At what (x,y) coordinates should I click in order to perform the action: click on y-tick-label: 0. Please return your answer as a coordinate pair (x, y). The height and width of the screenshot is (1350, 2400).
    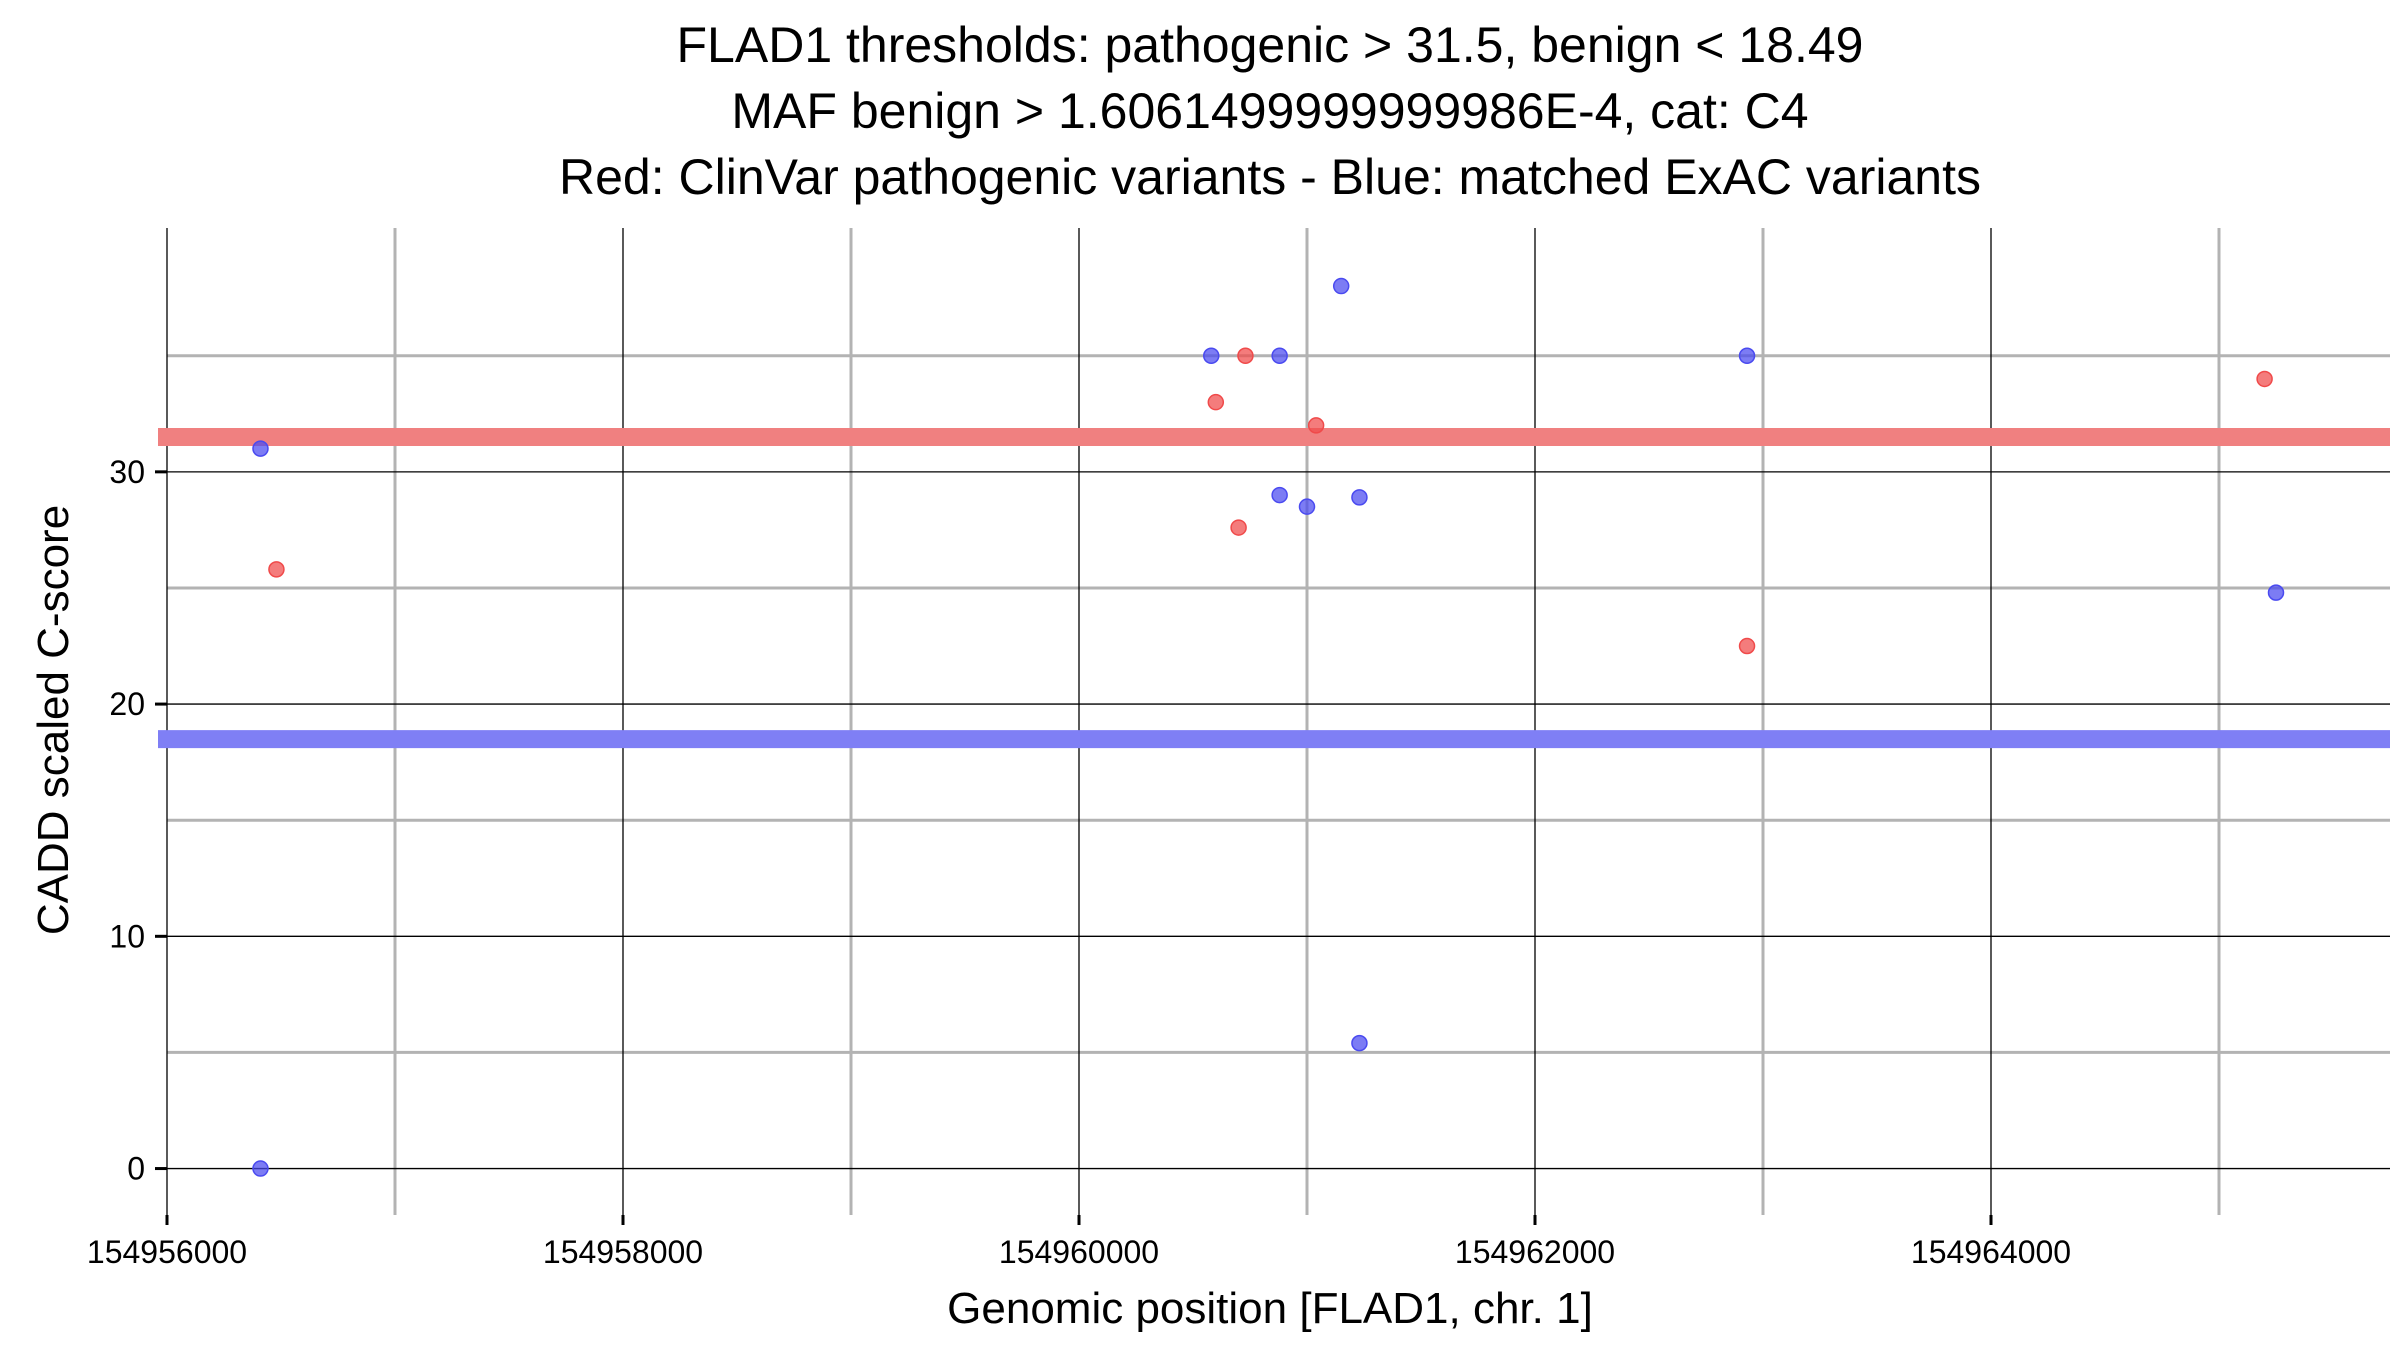
    Looking at the image, I should click on (136, 1169).